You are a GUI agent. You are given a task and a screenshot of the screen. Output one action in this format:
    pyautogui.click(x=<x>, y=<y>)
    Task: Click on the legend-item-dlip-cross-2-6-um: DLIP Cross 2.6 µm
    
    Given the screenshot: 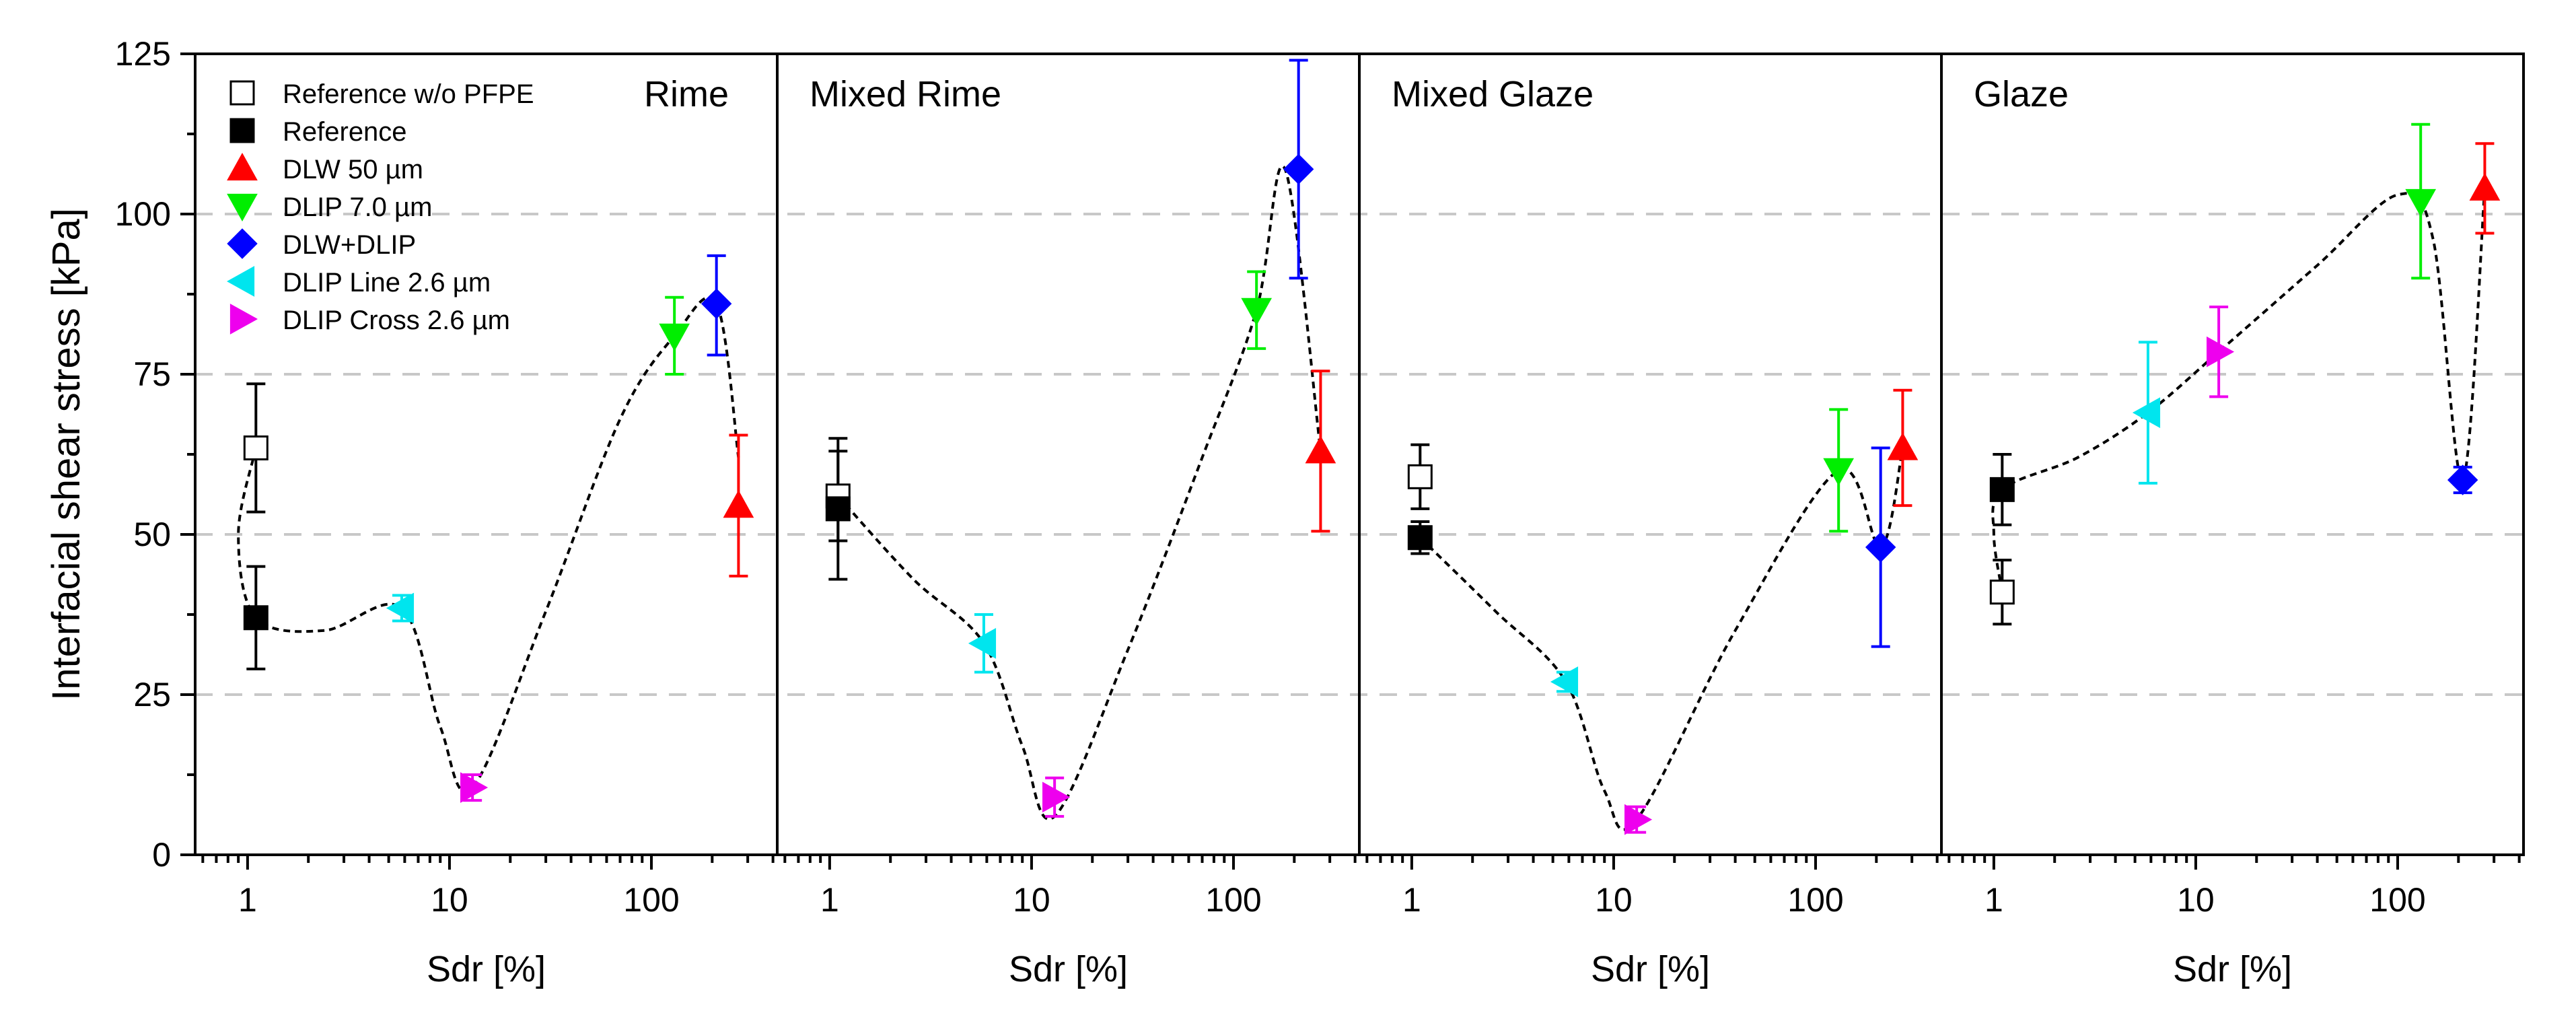 What is the action you would take?
    pyautogui.click(x=369, y=320)
    